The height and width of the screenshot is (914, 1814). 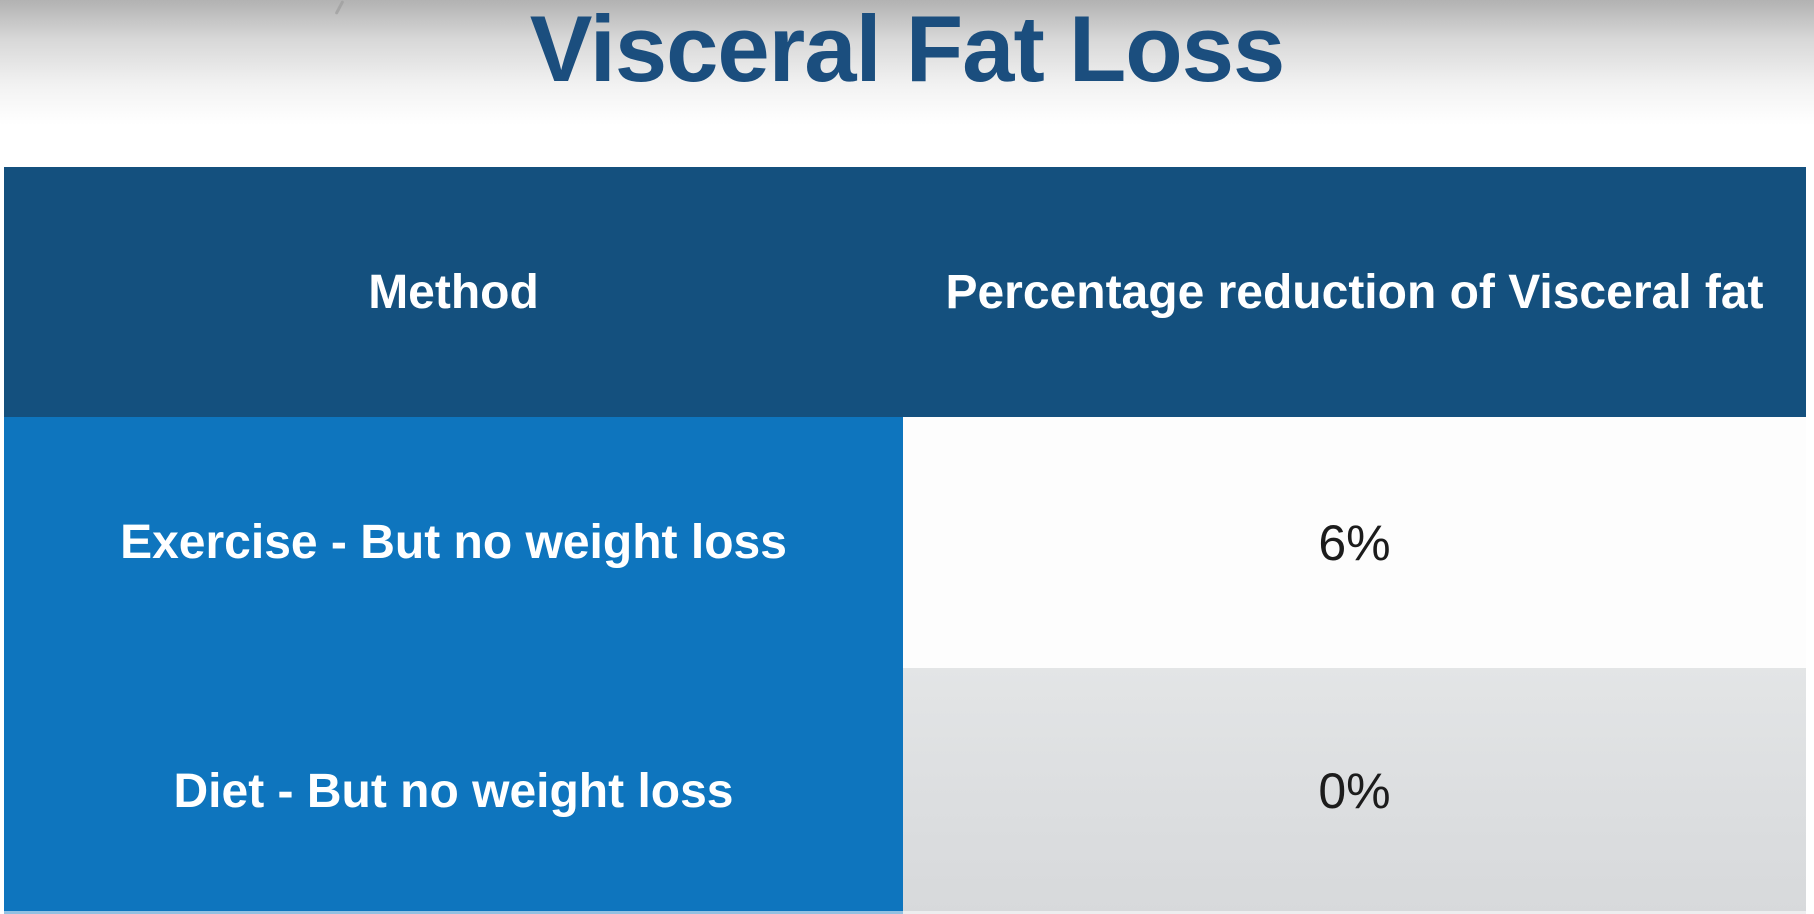 What do you see at coordinates (1354, 791) in the screenshot?
I see `value-cell-diet: 0%` at bounding box center [1354, 791].